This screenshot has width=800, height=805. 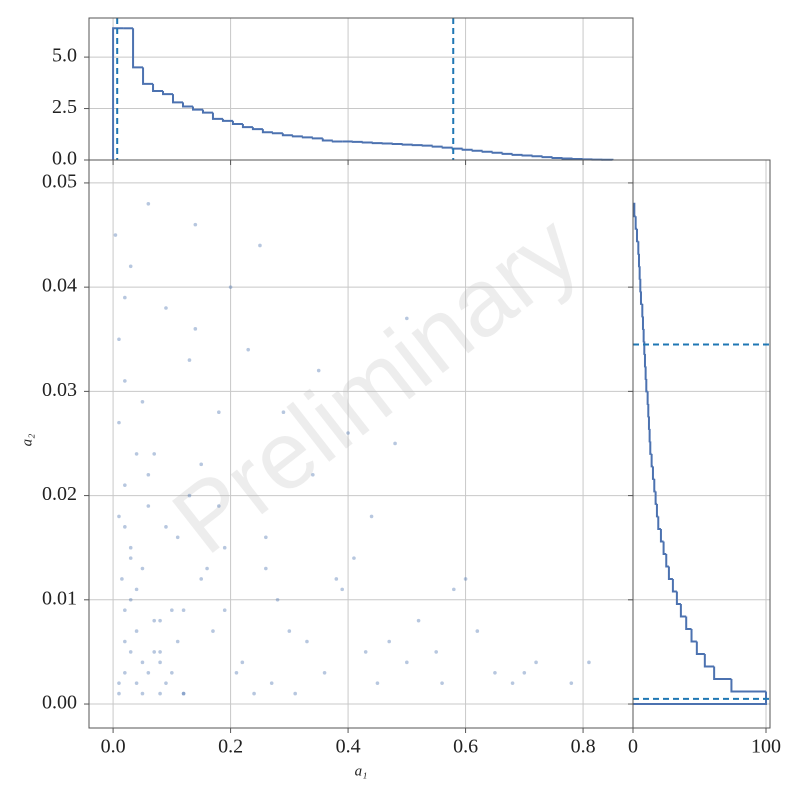 I want to click on x-tick-label: 0.6, so click(x=465, y=747).